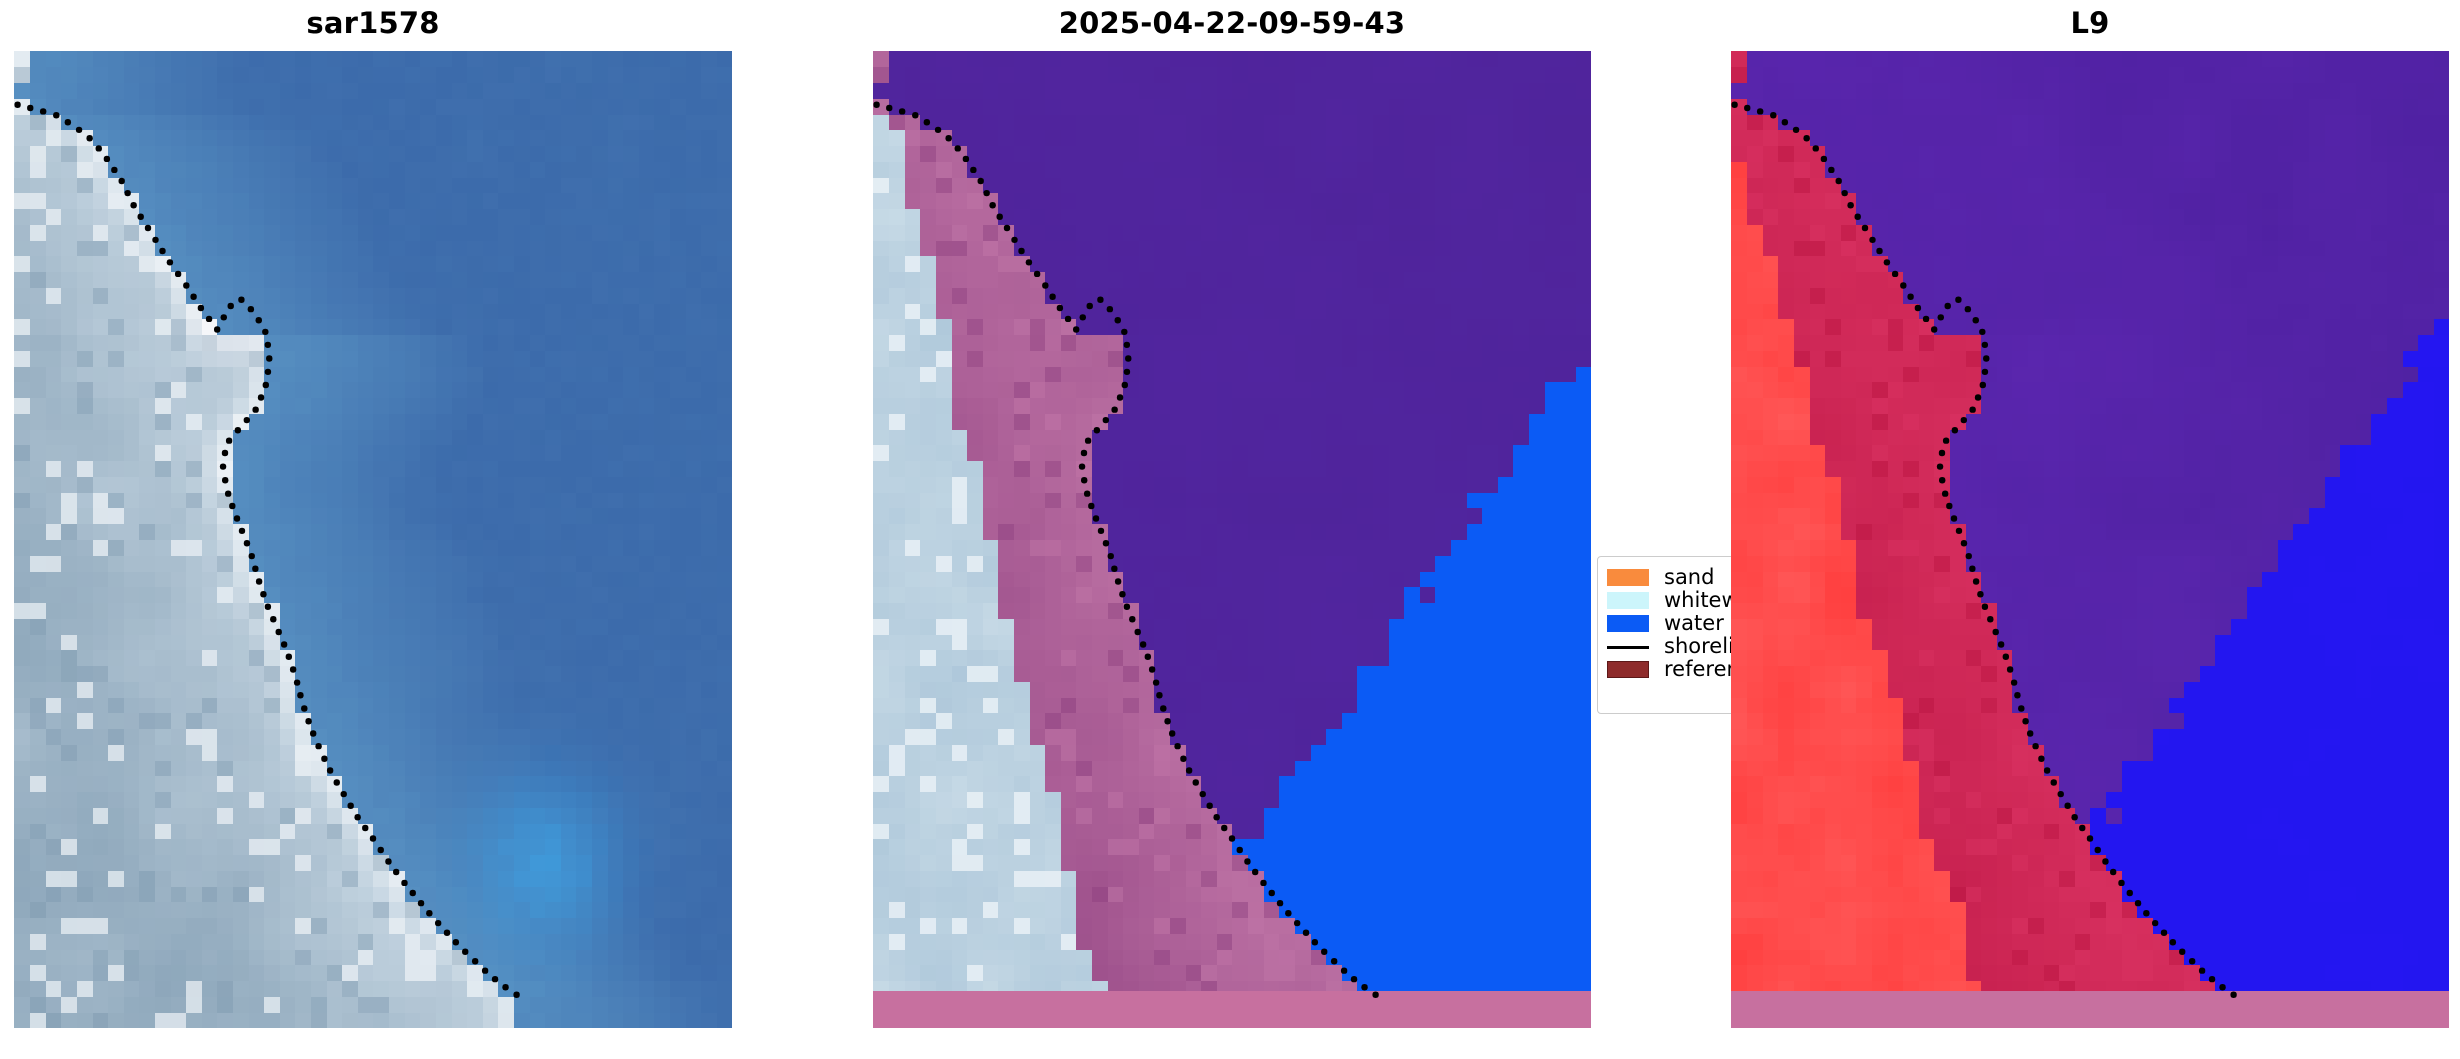  What do you see at coordinates (1708, 600) in the screenshot?
I see `legend-label-whitewater: whitewa` at bounding box center [1708, 600].